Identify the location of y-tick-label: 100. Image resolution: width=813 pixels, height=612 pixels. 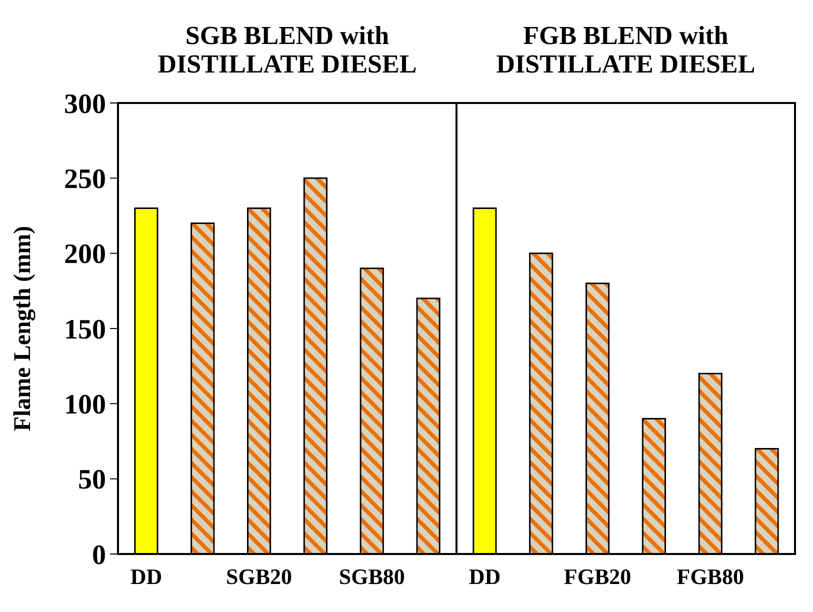
(85, 404).